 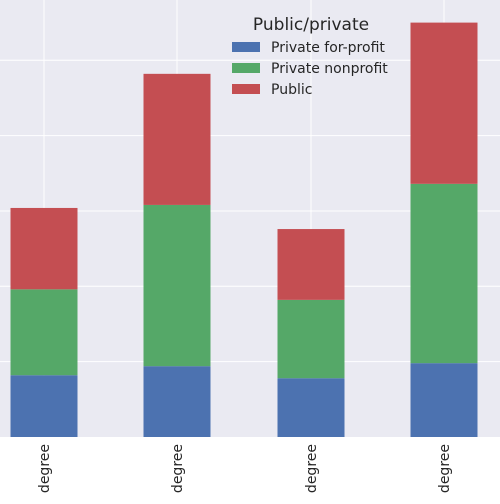 What do you see at coordinates (311, 25) in the screenshot?
I see `legend-title: Public/private` at bounding box center [311, 25].